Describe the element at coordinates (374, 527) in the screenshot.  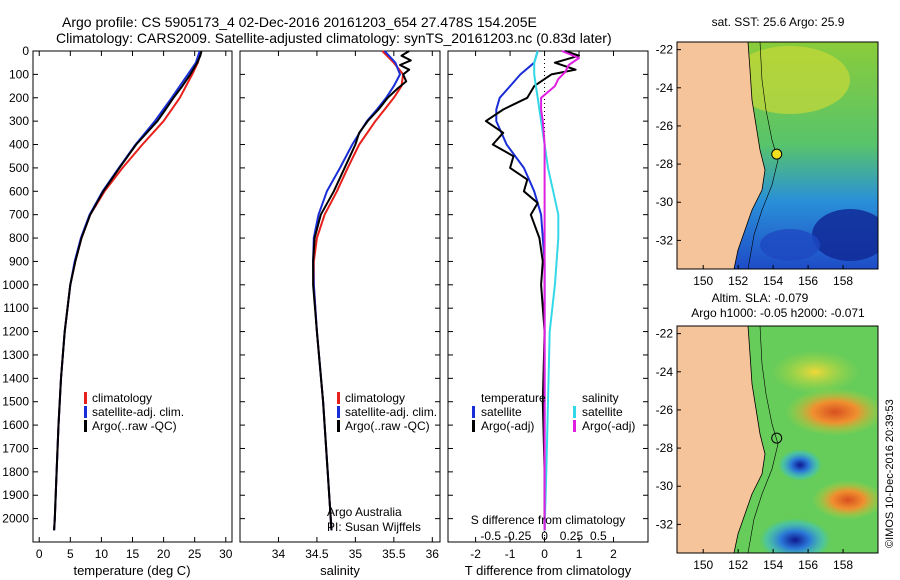
I see `annotation-pi: PI: Susan Wijffels` at that location.